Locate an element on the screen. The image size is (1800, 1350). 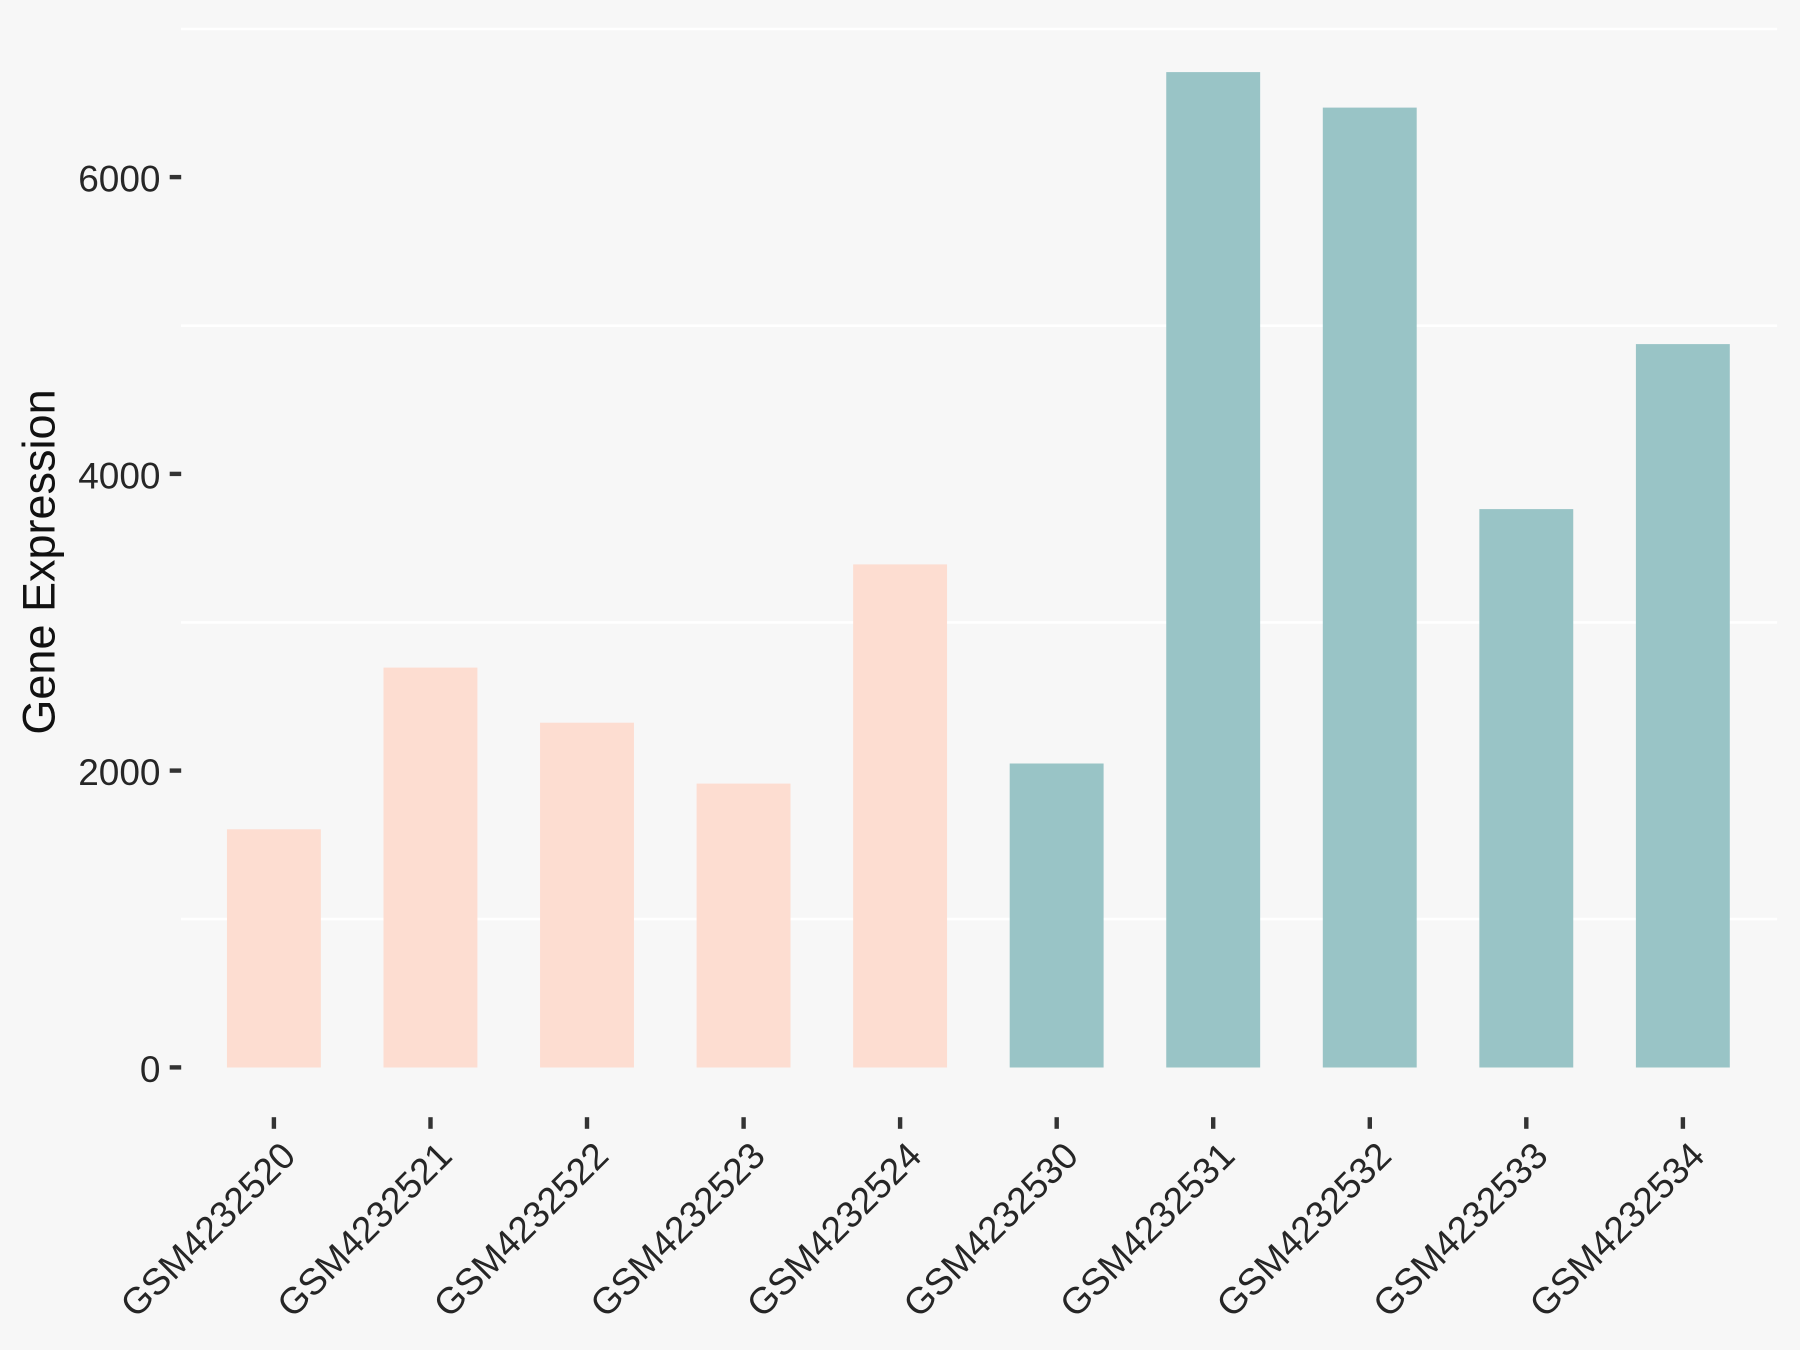
svg-text: 2000 is located at coordinates (119, 772).